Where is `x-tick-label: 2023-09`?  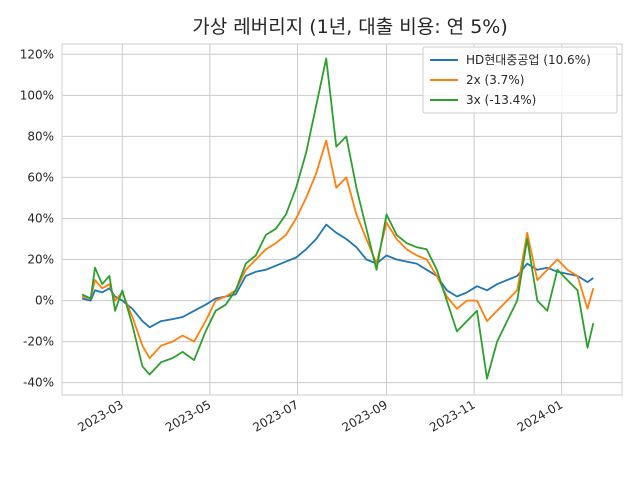 x-tick-label: 2023-09 is located at coordinates (365, 415).